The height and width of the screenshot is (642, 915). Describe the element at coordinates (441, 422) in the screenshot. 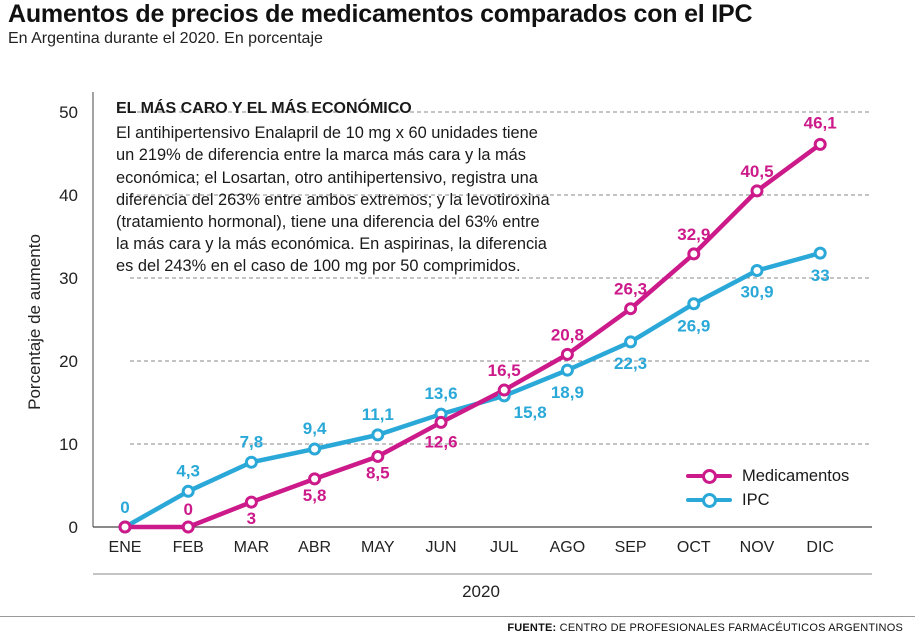

I see `point-medicamentos-jun` at that location.